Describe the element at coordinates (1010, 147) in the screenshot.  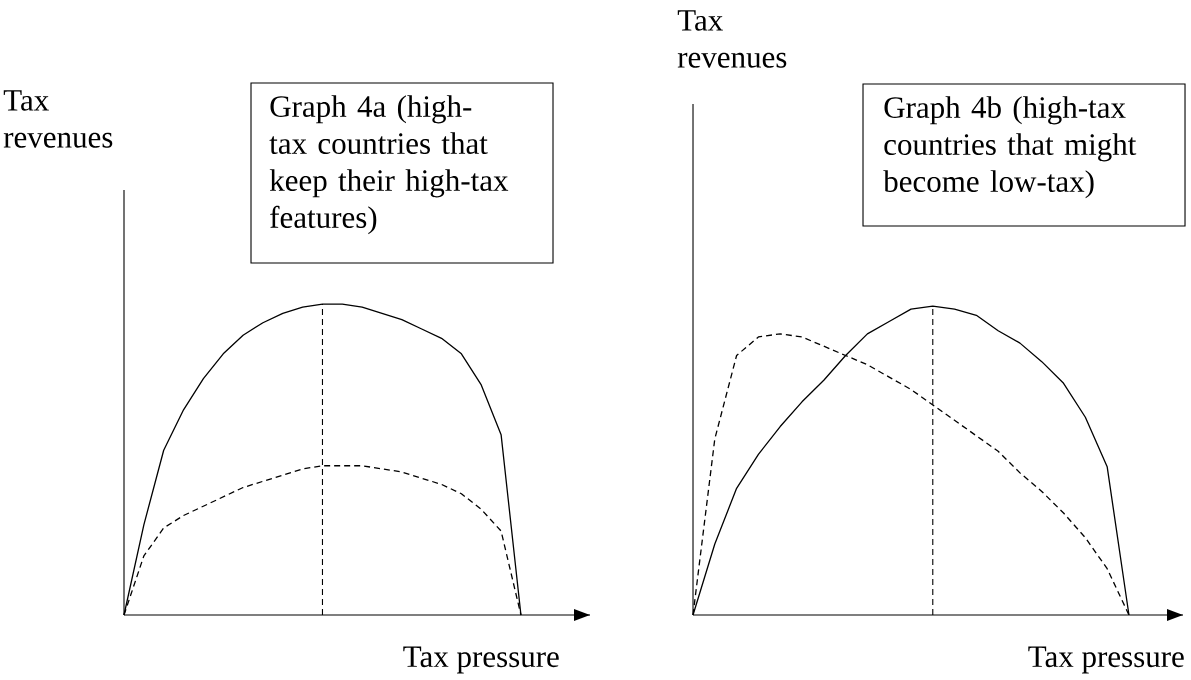
I see `caption: Graph 4b (high-tax countries that might become low-tax)` at that location.